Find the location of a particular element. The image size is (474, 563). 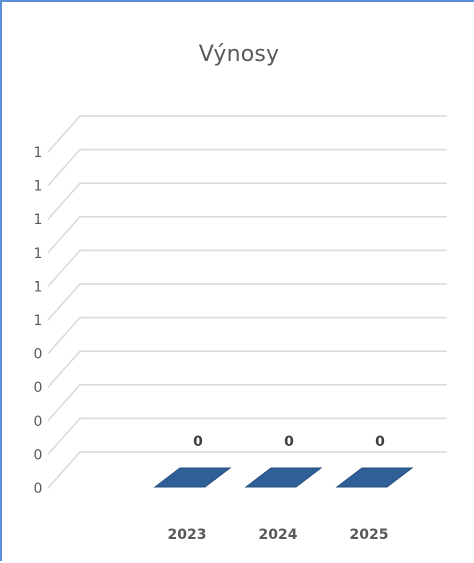

x-tick-label: 2023 is located at coordinates (187, 535).